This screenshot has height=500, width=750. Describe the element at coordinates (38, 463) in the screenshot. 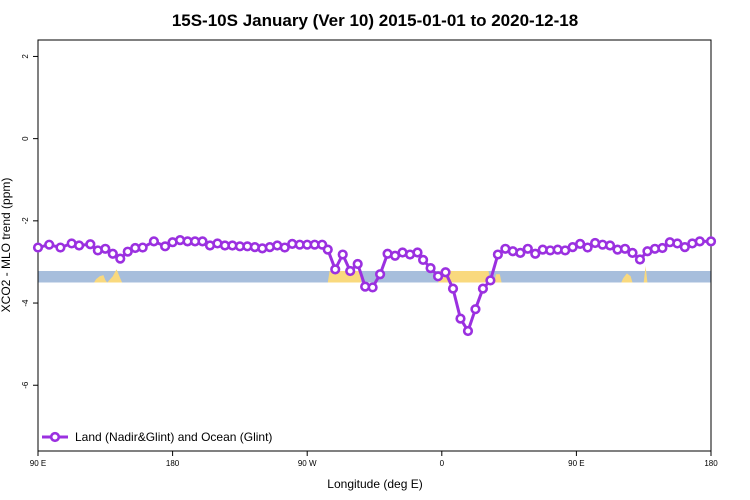

I see `x-tick-label-0: 90 E` at that location.